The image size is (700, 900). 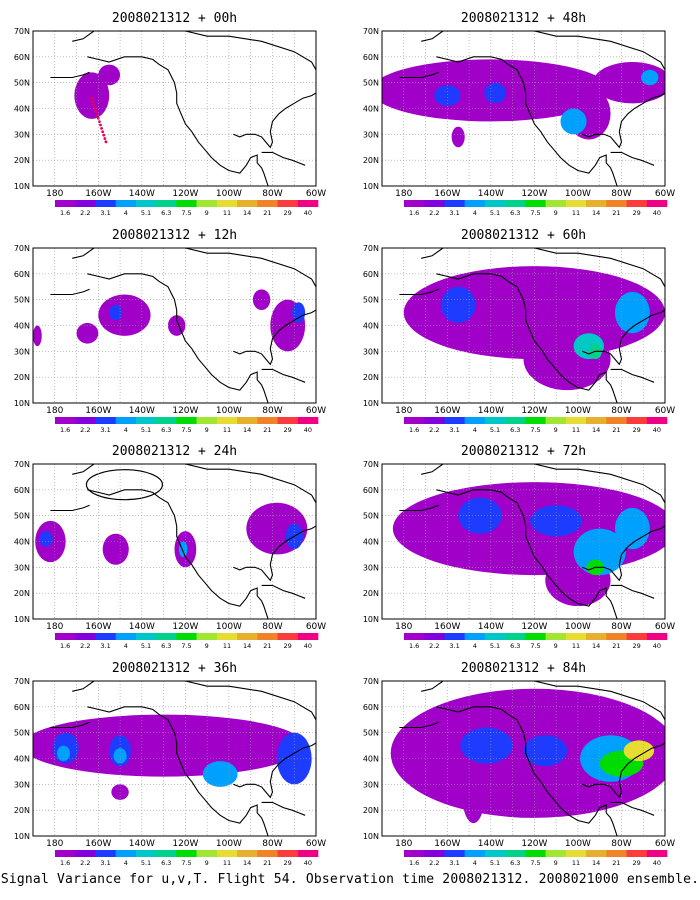 I want to click on panel-title: 2008021312 + 00h, so click(x=174, y=18).